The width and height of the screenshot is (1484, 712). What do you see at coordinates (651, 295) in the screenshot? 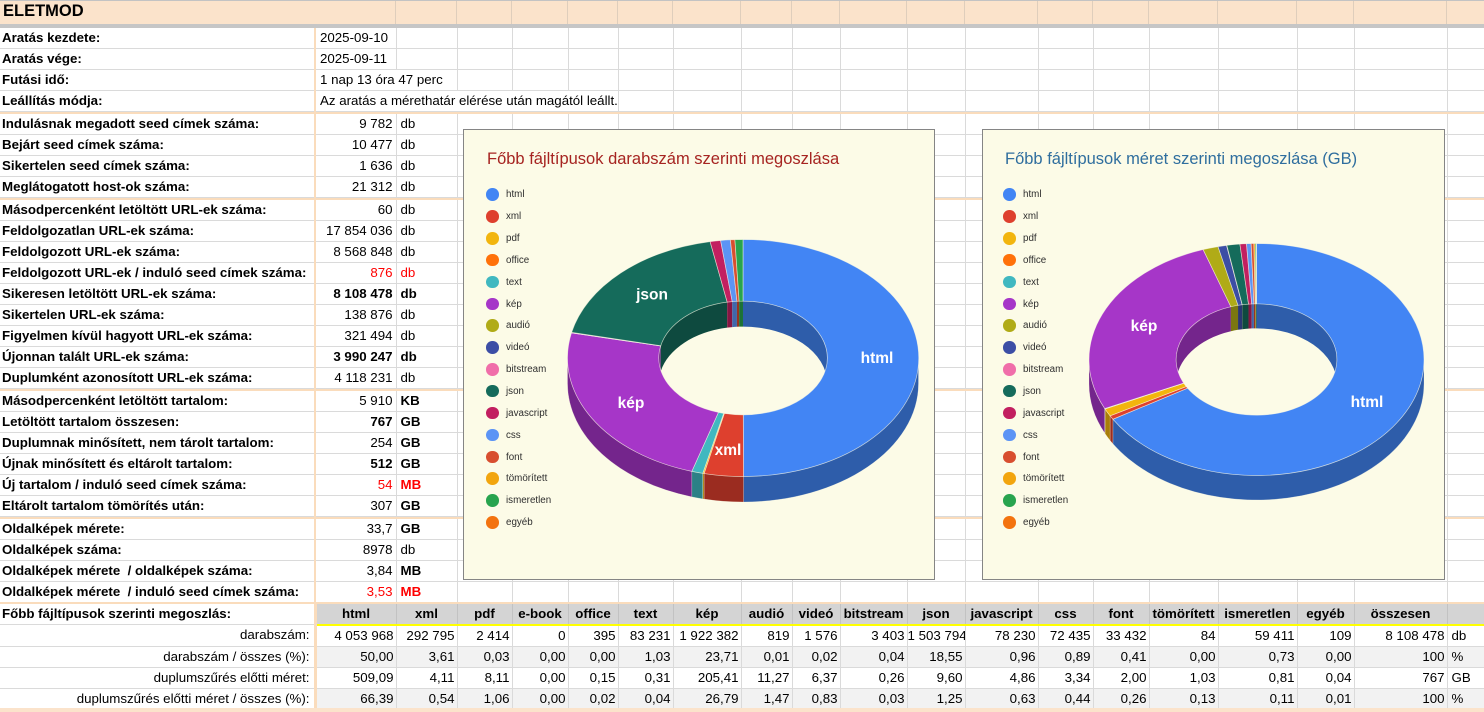
I see `svg-text: json` at bounding box center [651, 295].